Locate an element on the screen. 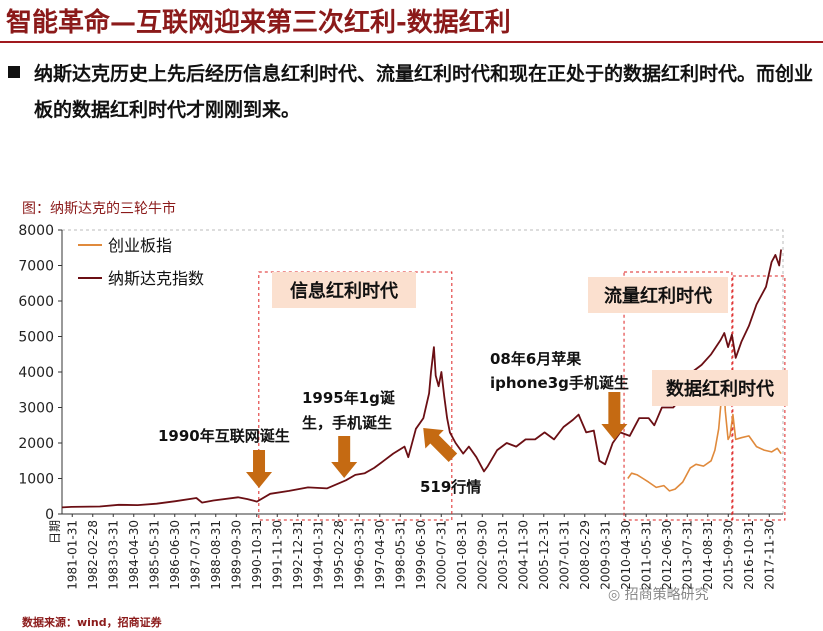 The height and width of the screenshot is (631, 823). y-tick-label: 6000 is located at coordinates (36, 302).